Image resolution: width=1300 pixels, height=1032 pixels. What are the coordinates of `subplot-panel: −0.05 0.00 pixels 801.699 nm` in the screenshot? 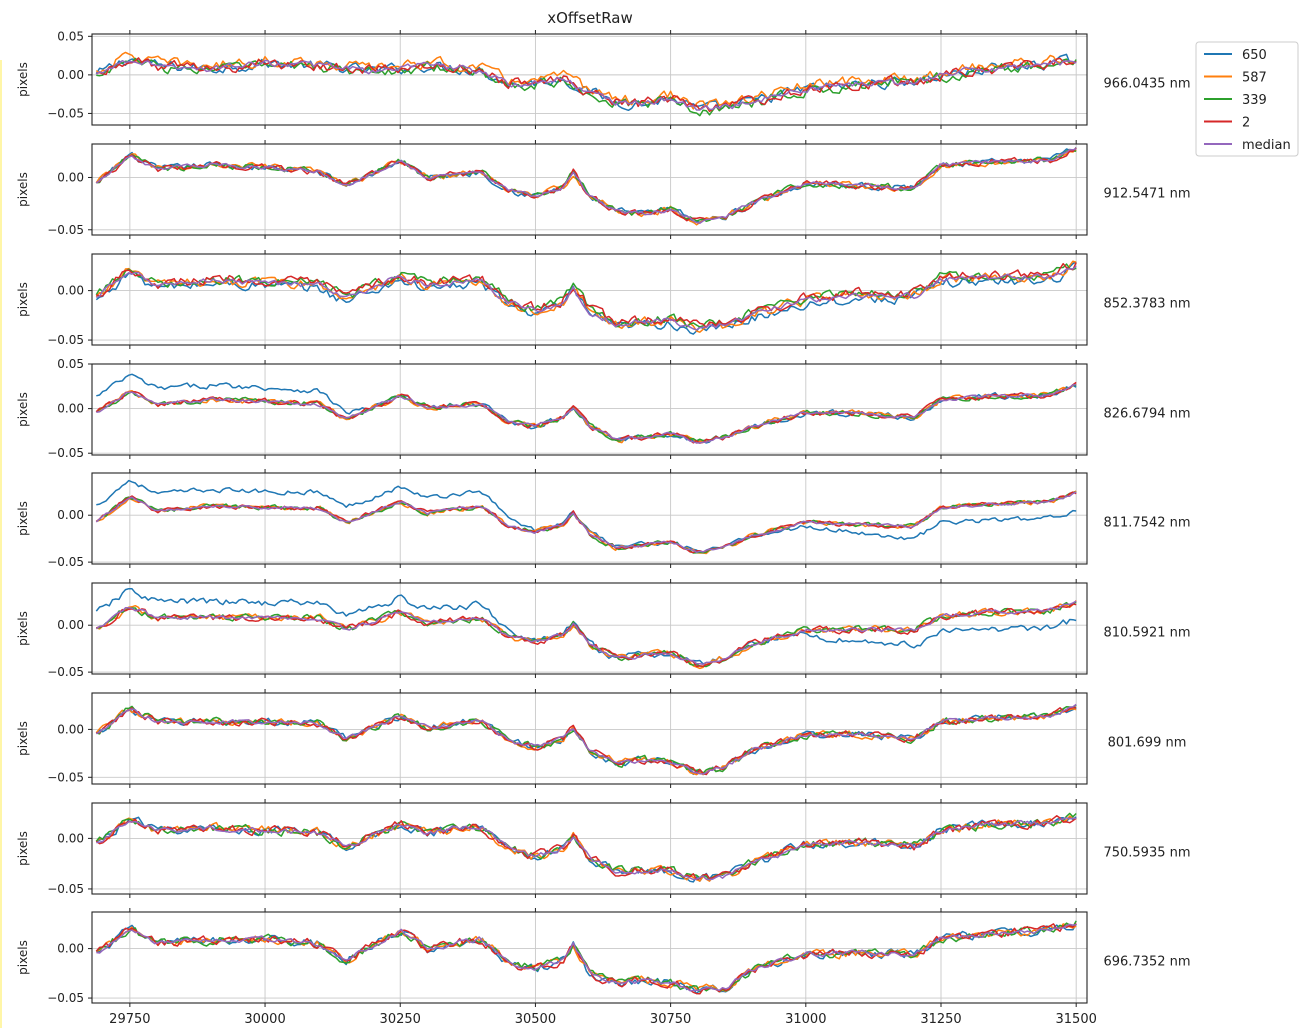 It's located at (601, 738).